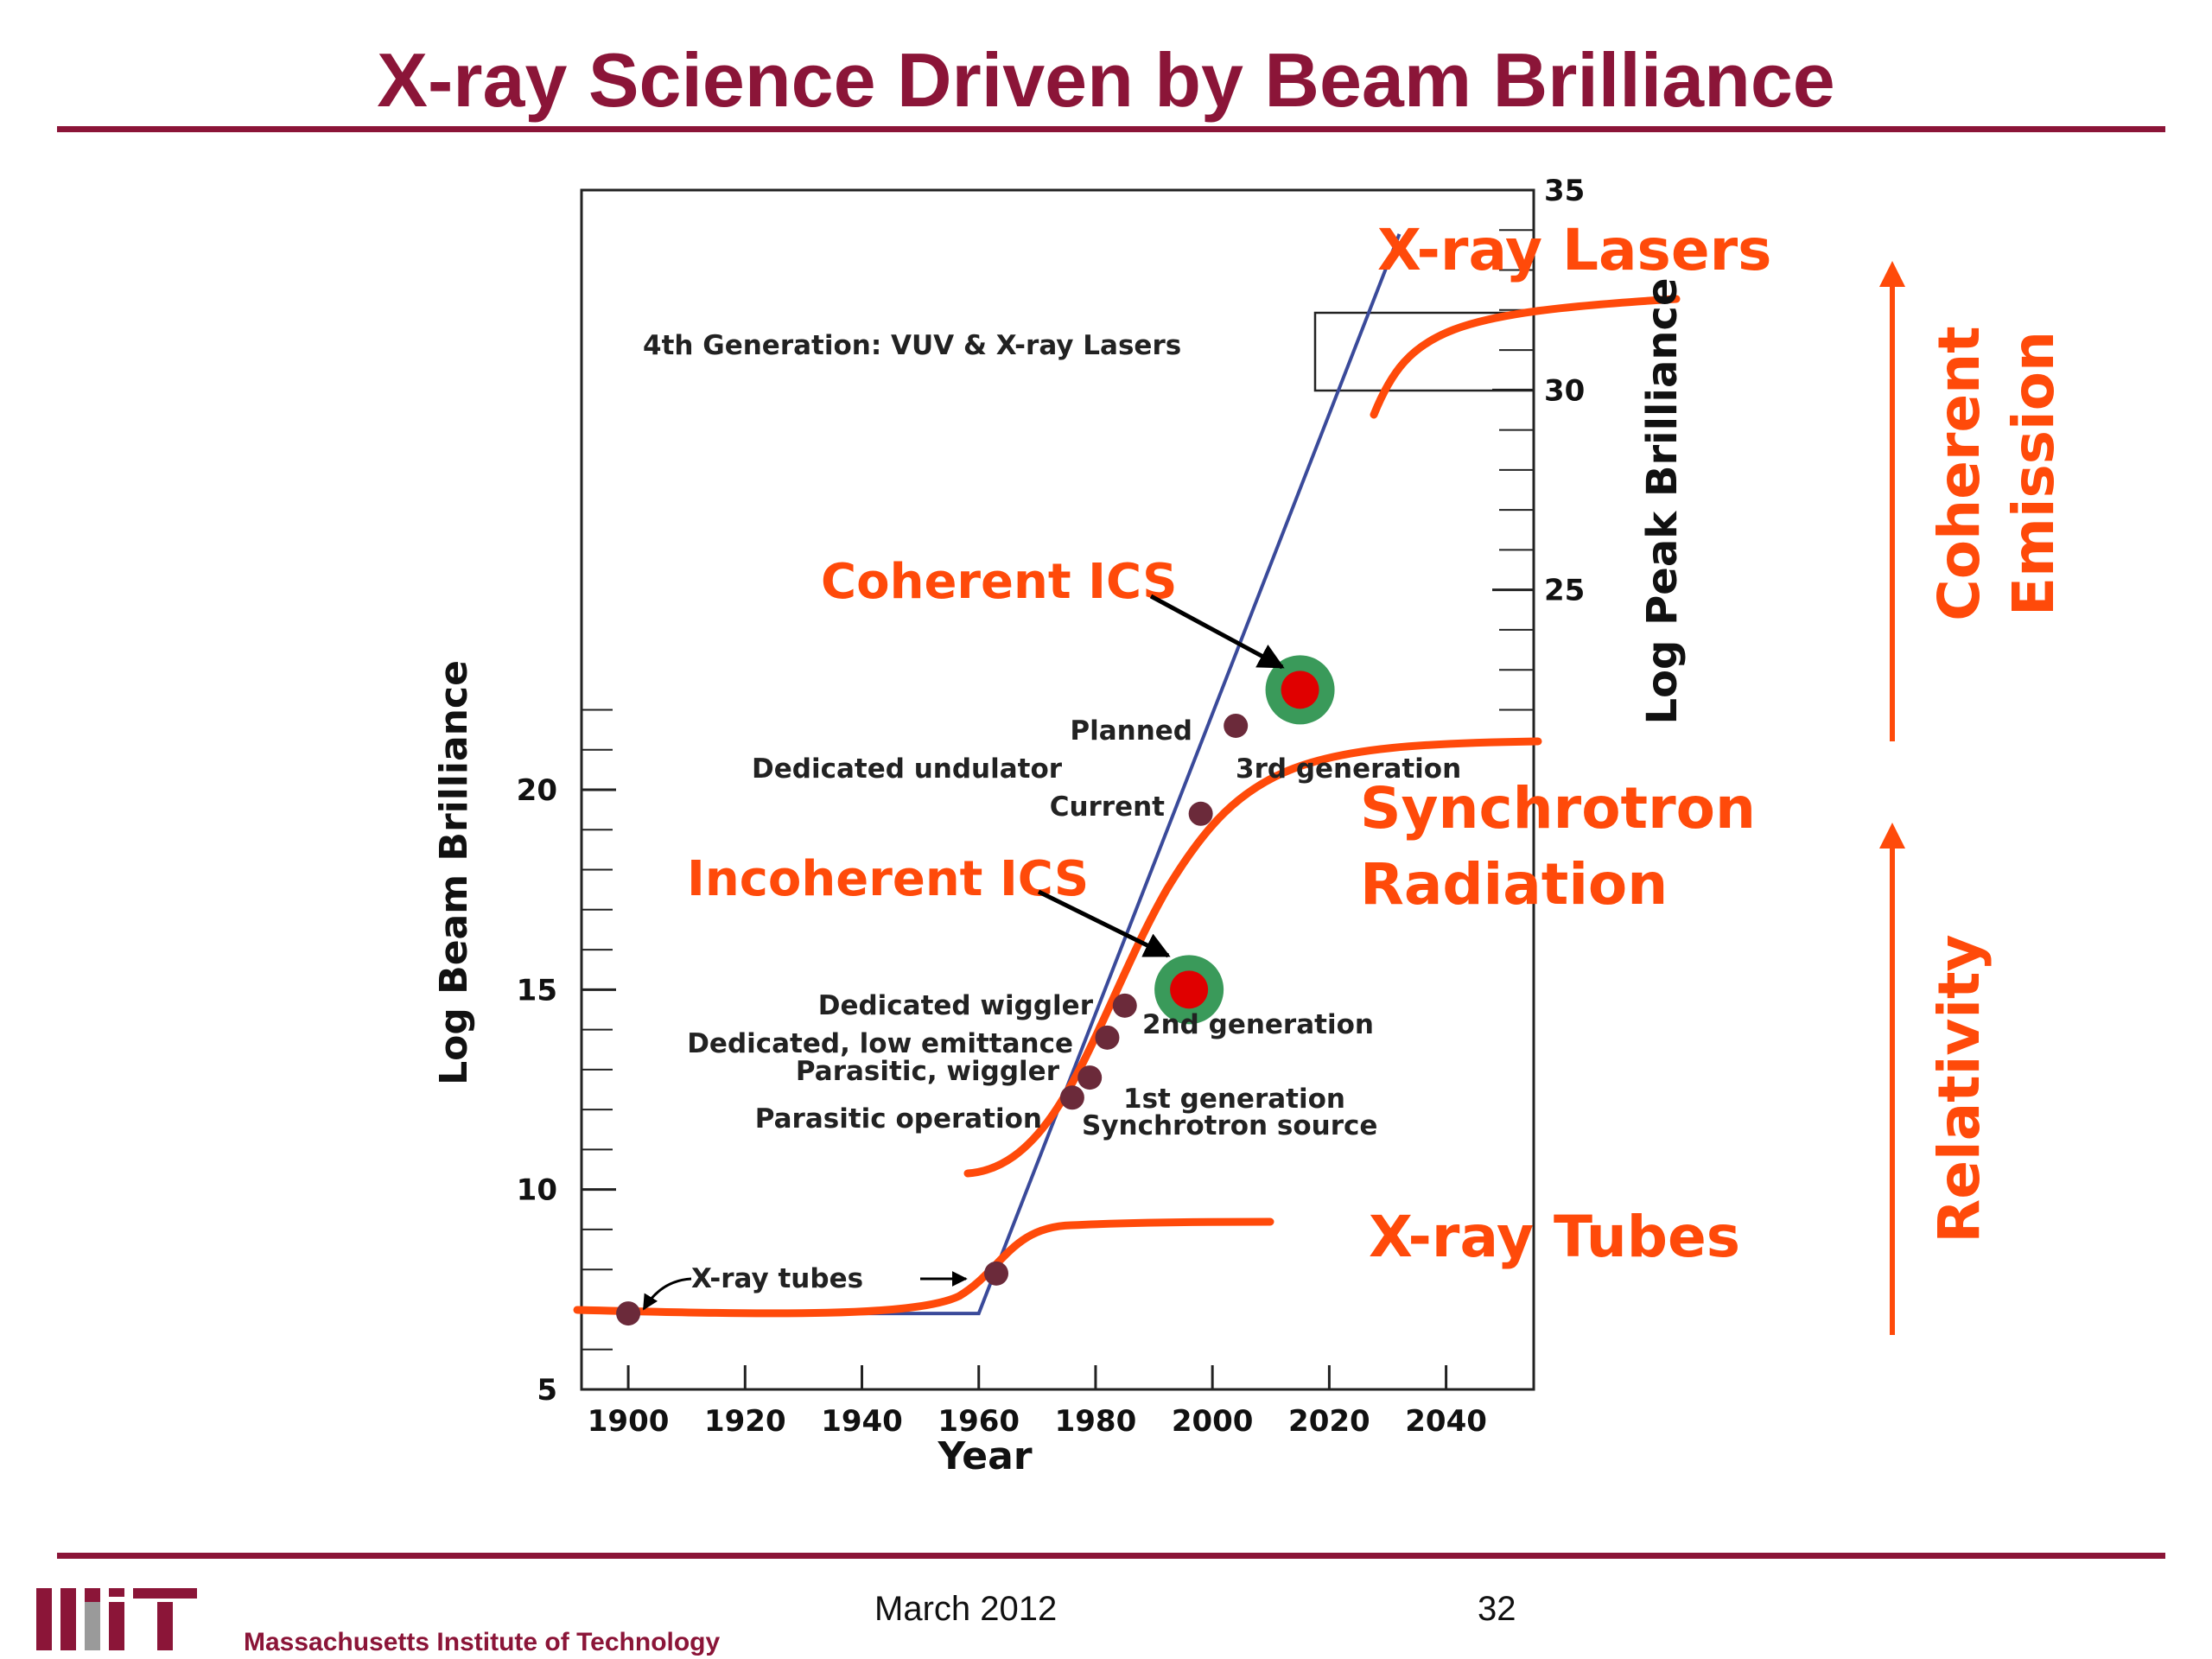  Describe the element at coordinates (537, 790) in the screenshot. I see `y-tick-label: 20` at that location.